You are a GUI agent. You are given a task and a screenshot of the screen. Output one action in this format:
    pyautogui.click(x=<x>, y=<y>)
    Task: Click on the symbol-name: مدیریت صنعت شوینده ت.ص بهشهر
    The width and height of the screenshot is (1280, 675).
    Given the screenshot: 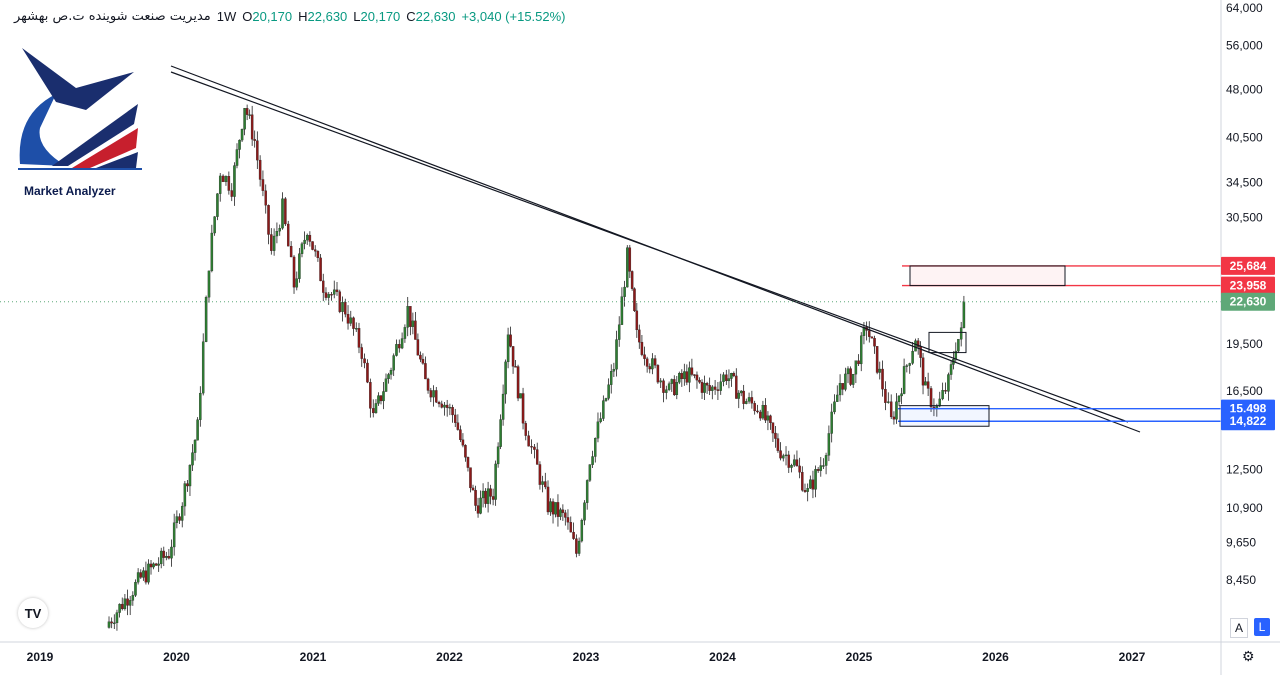 What is the action you would take?
    pyautogui.click(x=112, y=16)
    